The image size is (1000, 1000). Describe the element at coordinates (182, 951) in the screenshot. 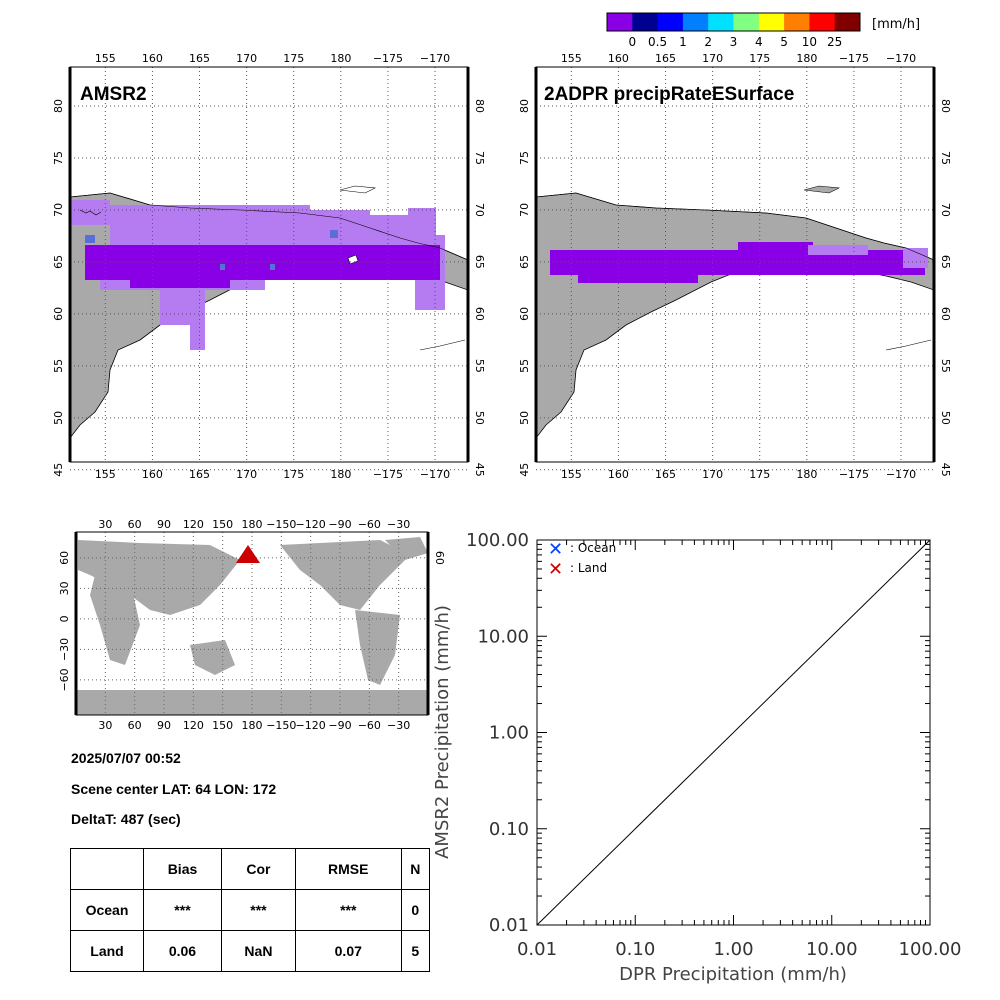

I see `bias-value: 0.06` at that location.